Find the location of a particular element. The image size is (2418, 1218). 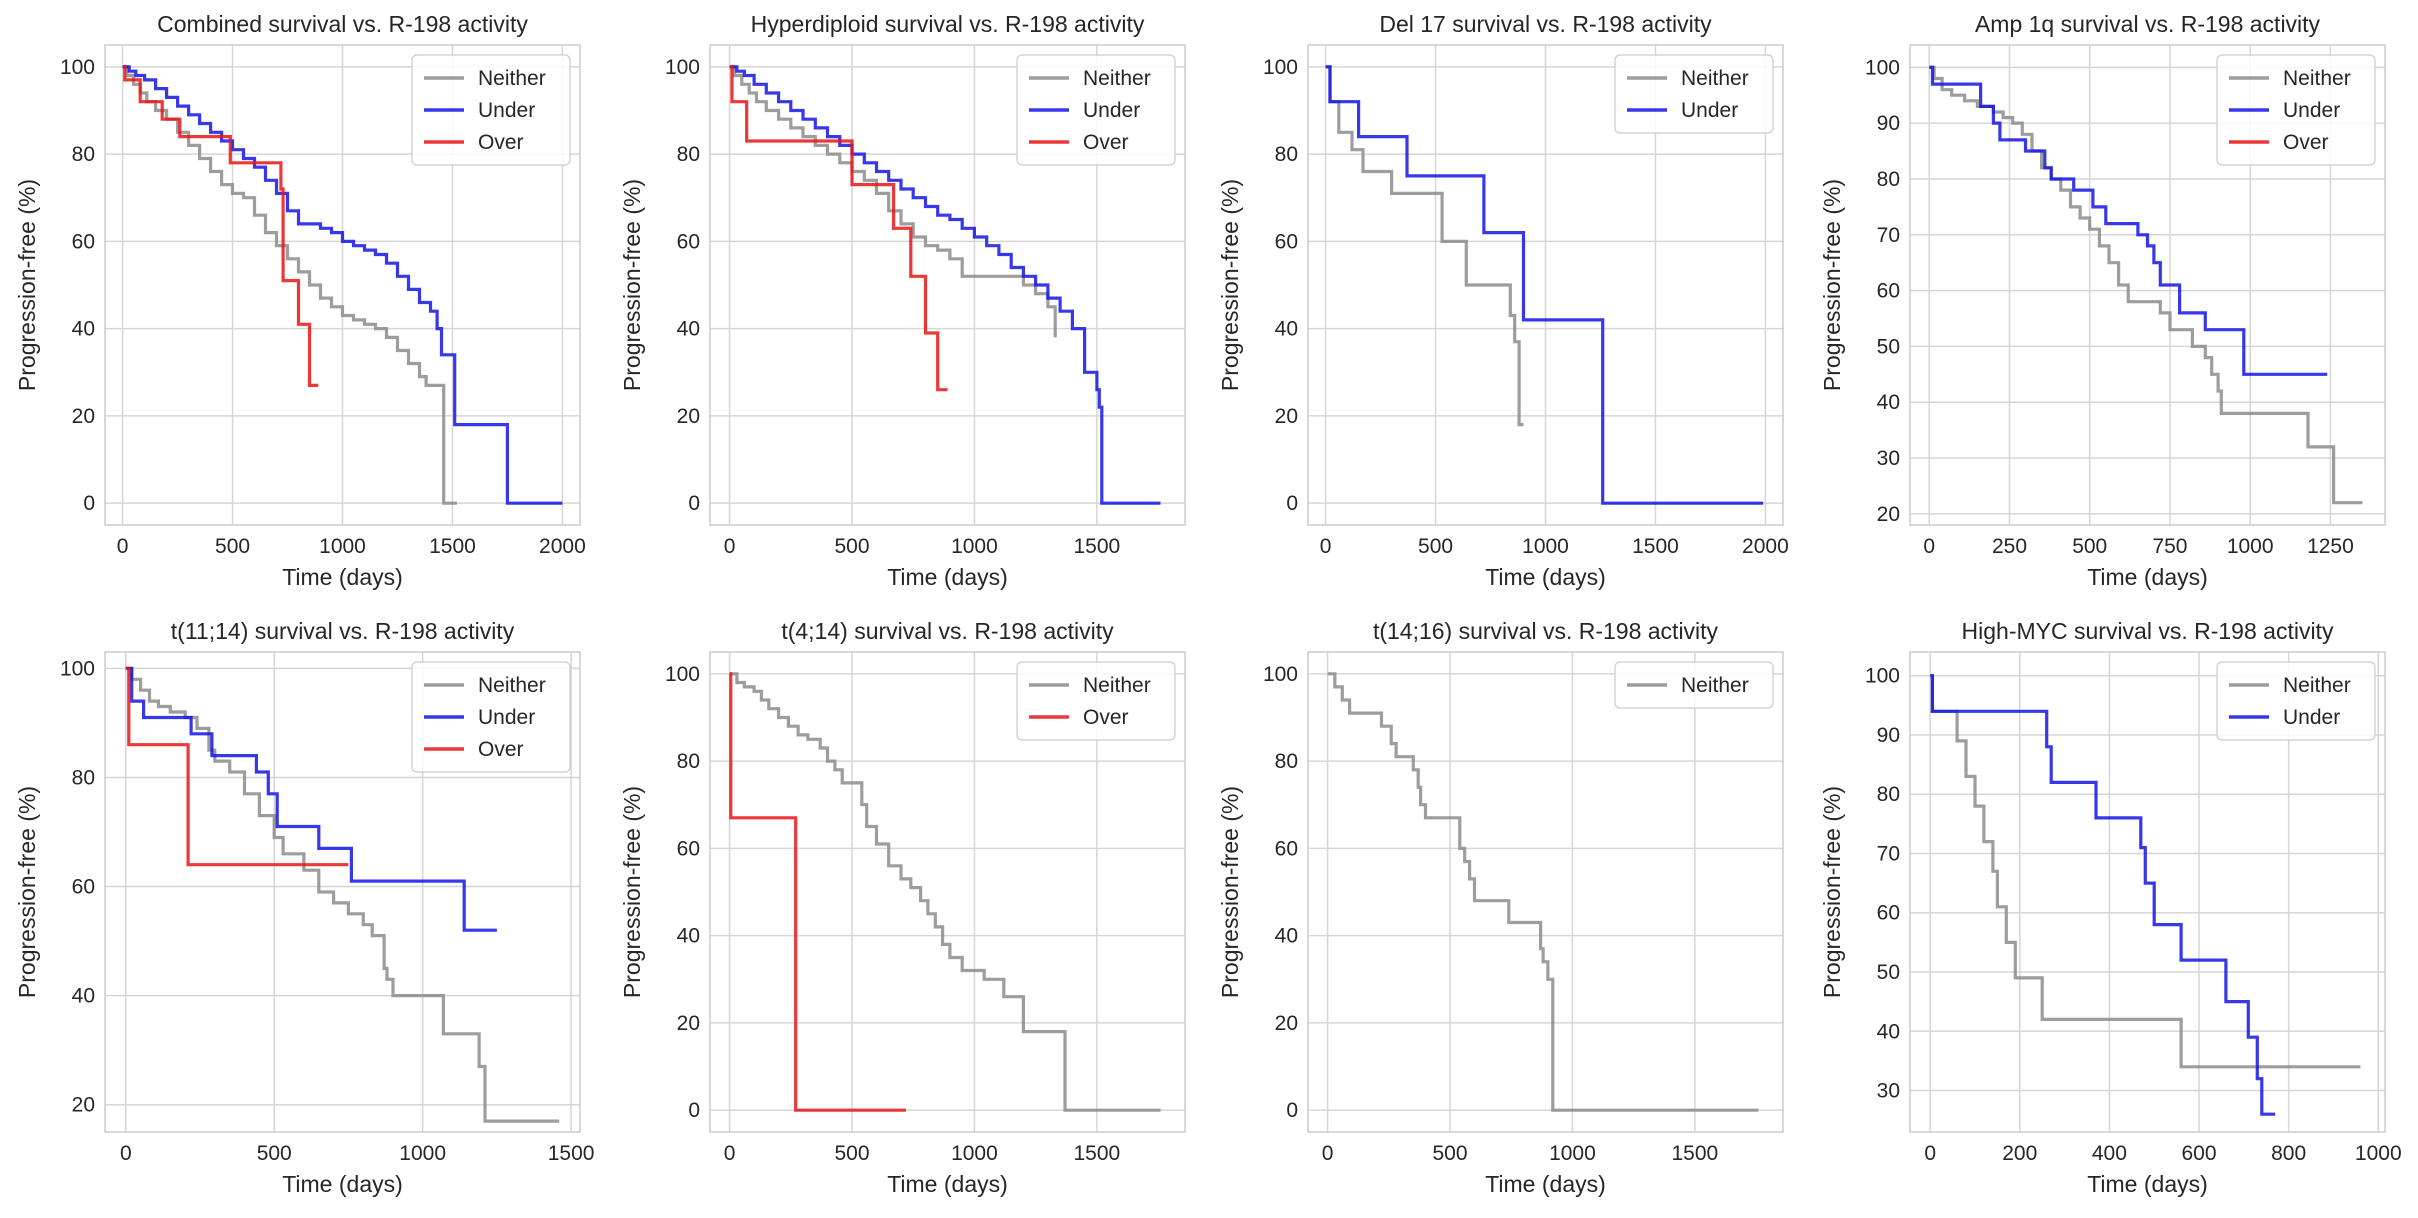

y-tick-label: 90 is located at coordinates (1888, 123).